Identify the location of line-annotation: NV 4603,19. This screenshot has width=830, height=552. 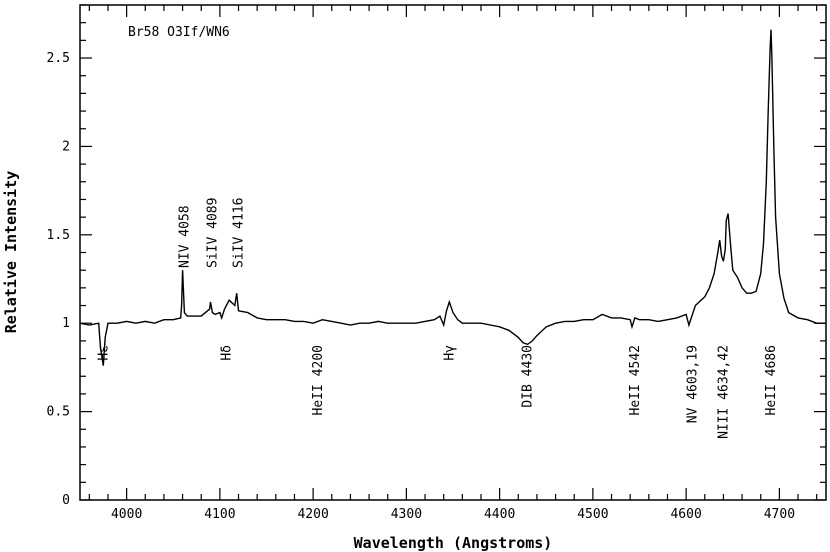
(693, 384).